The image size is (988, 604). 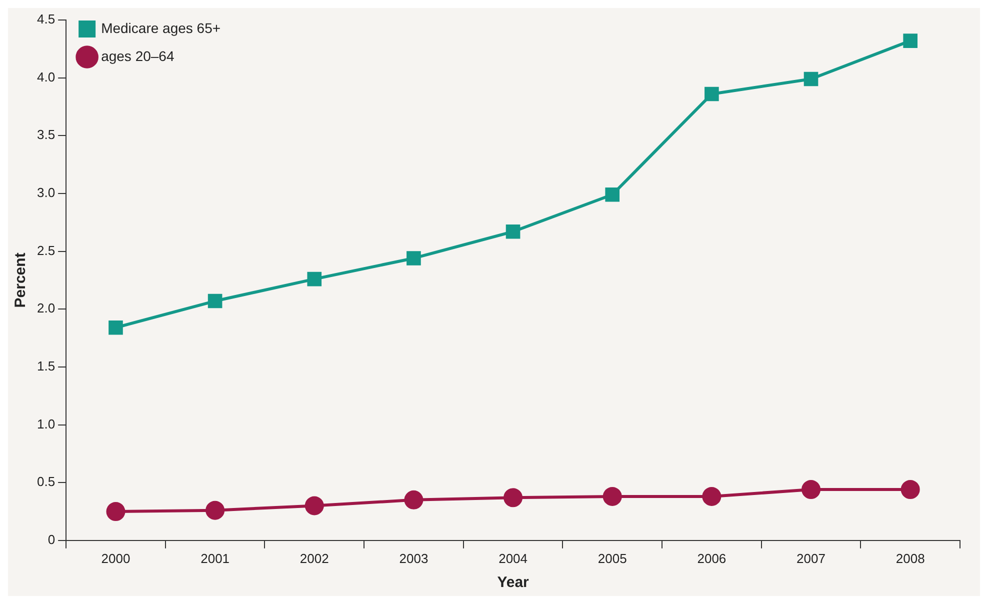 I want to click on x-tick-label: 2002, so click(x=314, y=558).